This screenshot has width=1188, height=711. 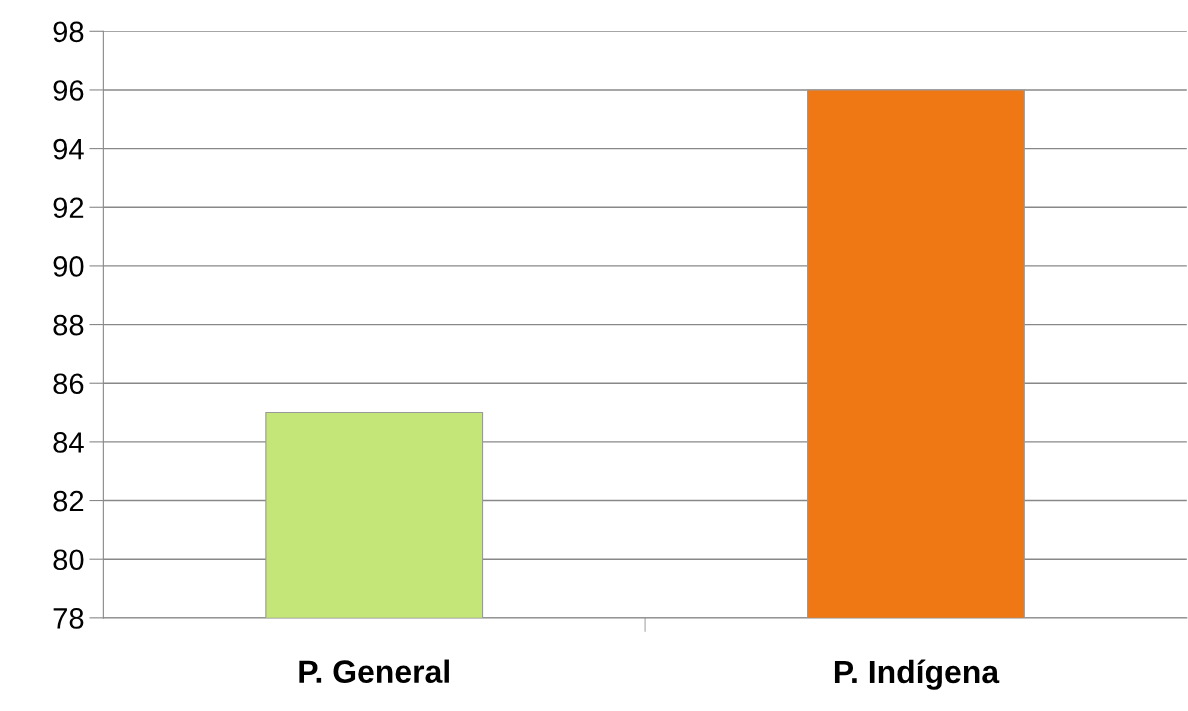 I want to click on y-tick-label: 84, so click(x=68, y=442).